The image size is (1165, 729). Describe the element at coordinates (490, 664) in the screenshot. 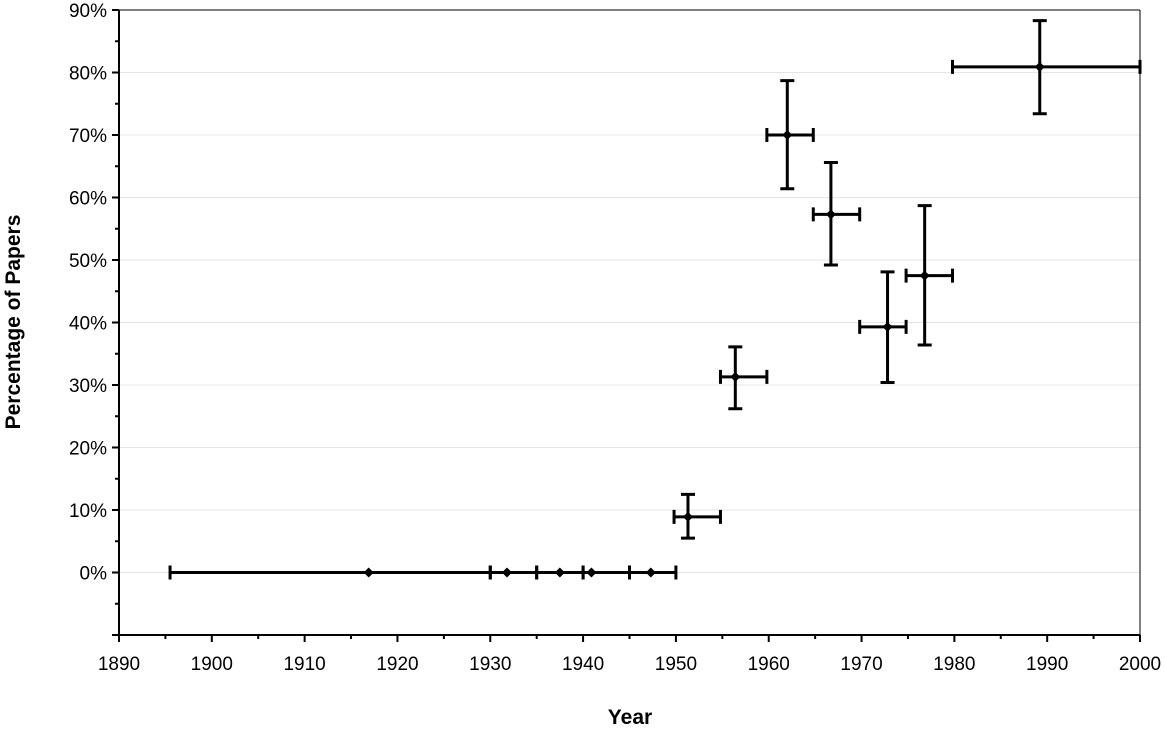

I see `x-tick-label: 1930` at that location.